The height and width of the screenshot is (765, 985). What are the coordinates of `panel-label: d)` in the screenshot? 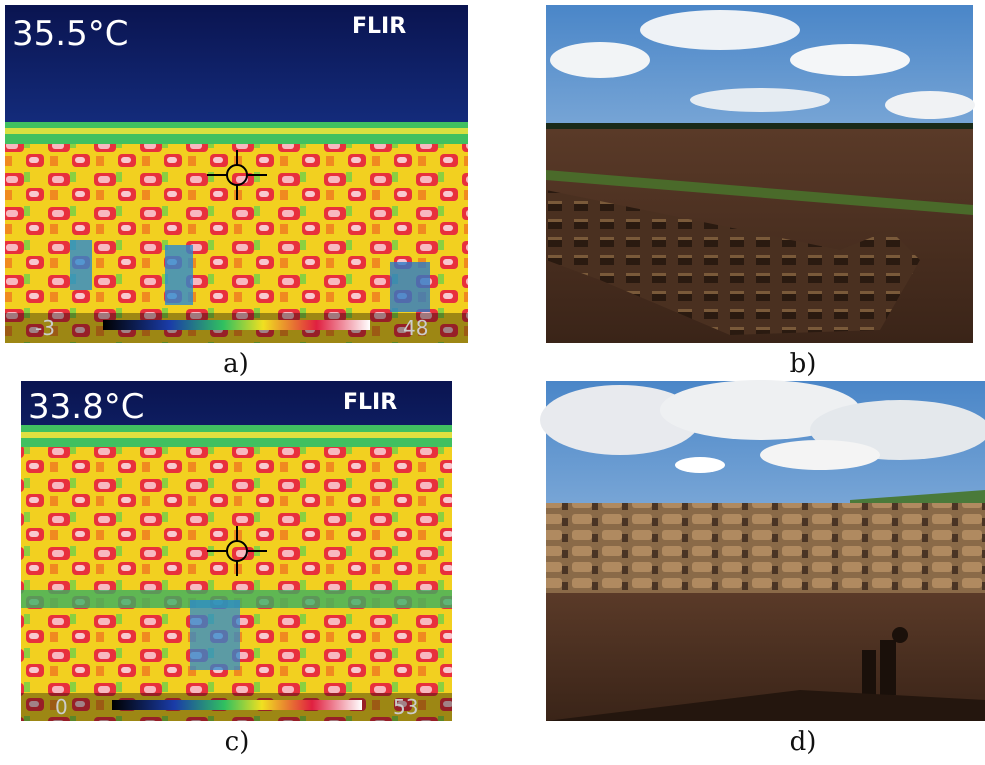 It's located at (803, 742).